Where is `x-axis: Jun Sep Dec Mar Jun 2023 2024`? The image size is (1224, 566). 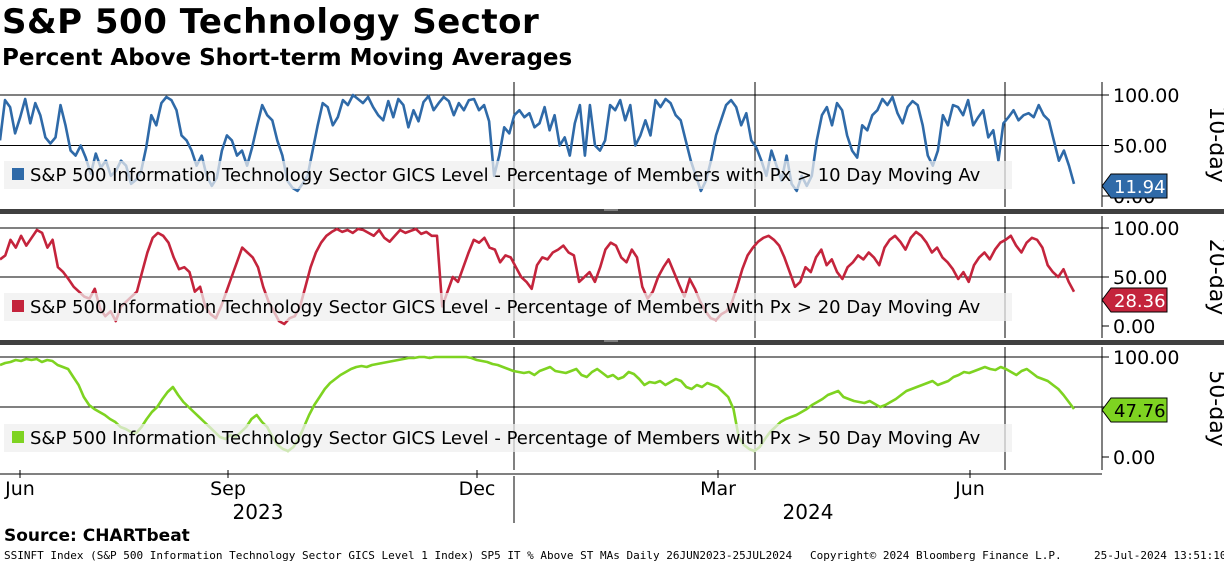 x-axis: Jun Sep Dec Mar Jun 2023 2024 is located at coordinates (551, 497).